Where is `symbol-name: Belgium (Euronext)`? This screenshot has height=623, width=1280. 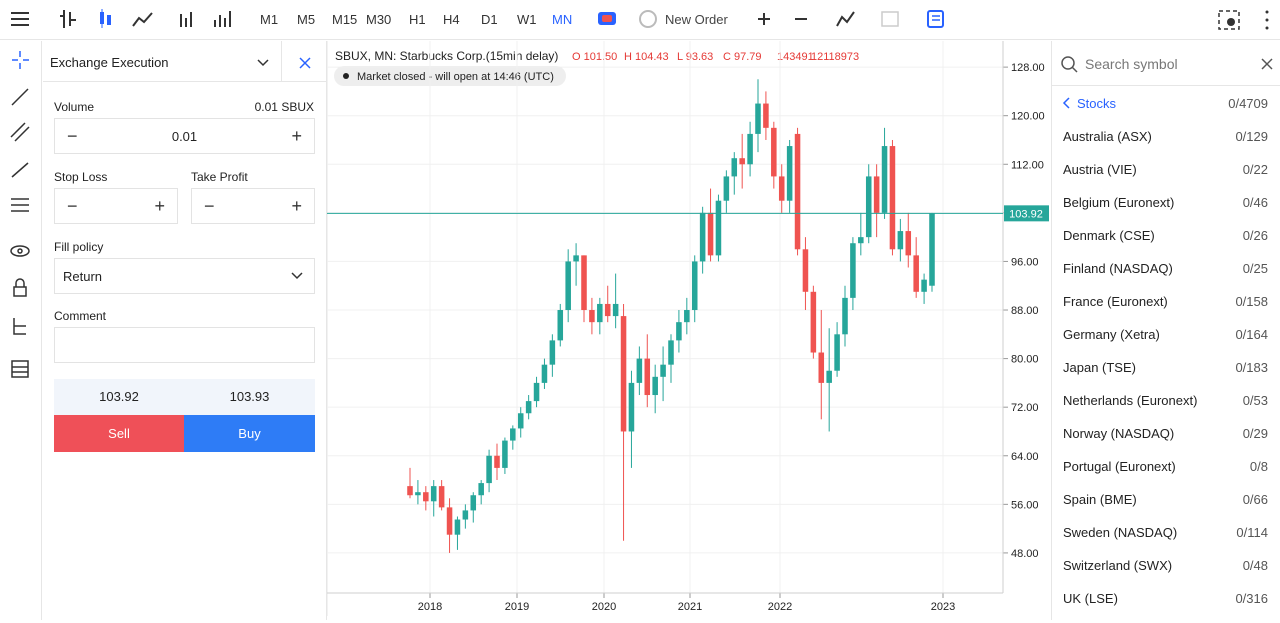
symbol-name: Belgium (Euronext) is located at coordinates (1119, 202).